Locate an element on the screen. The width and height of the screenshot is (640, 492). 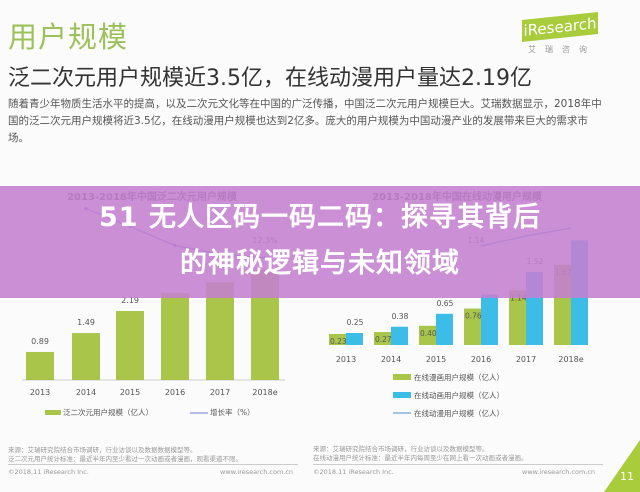
bar-label: 0.38 is located at coordinates (400, 316).